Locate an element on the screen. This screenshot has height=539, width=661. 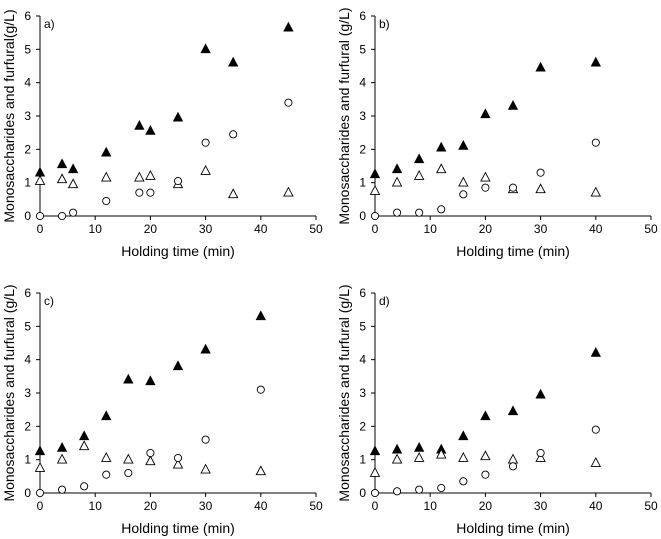
y-tick-label: 6 is located at coordinates (27, 293).